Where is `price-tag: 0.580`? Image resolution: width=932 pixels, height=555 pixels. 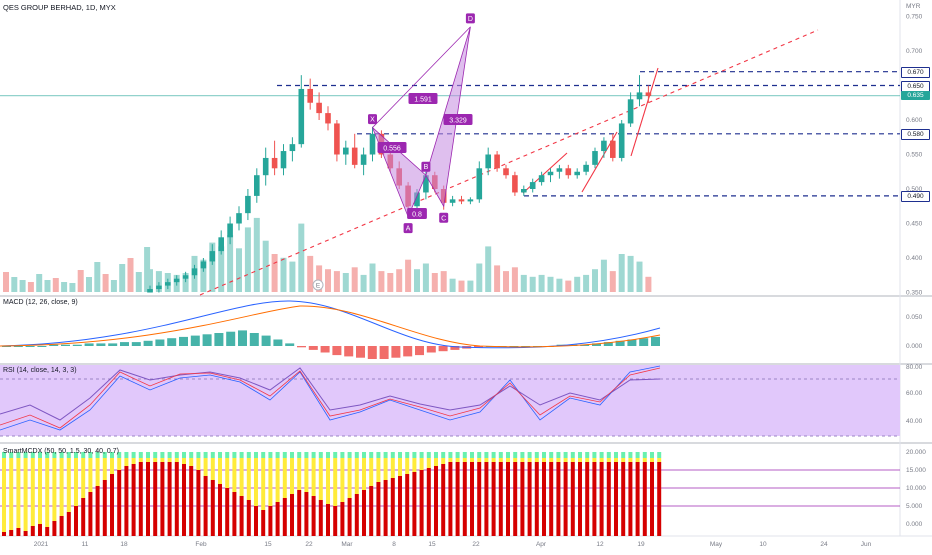 price-tag: 0.580 is located at coordinates (915, 135).